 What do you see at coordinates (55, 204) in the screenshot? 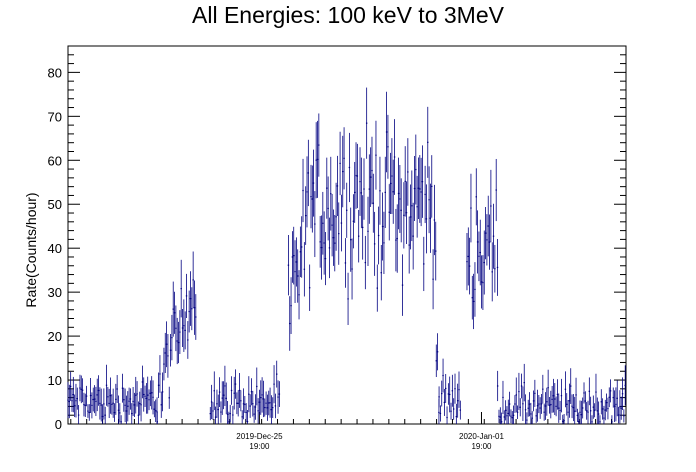
I see `y-tick-label: 50` at bounding box center [55, 204].